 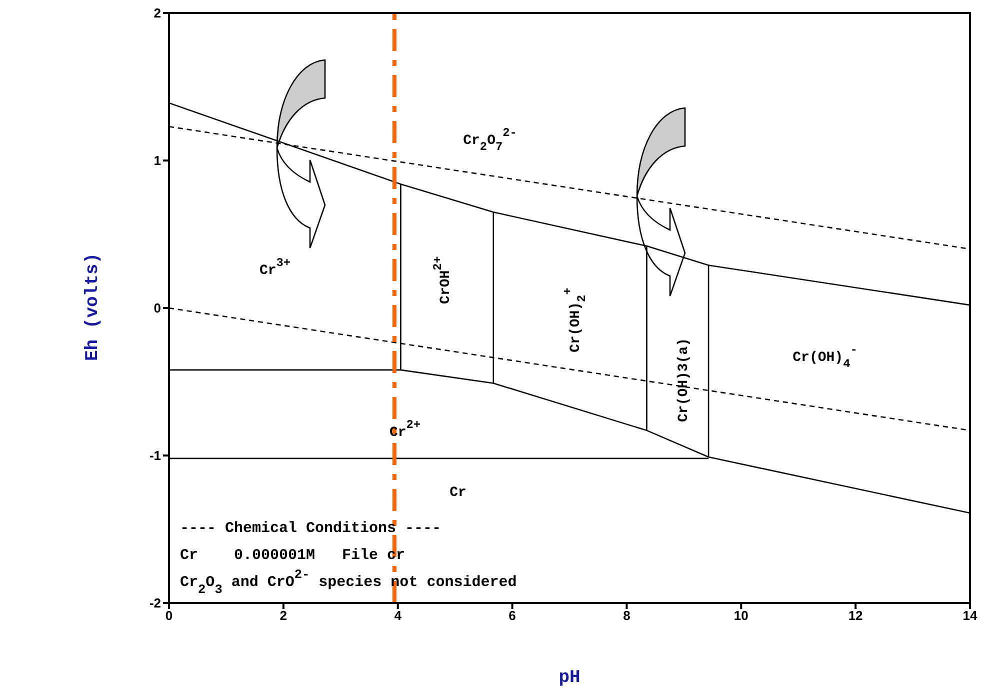 What do you see at coordinates (311, 528) in the screenshot?
I see `annotation: ---- Chemical Conditions ----` at bounding box center [311, 528].